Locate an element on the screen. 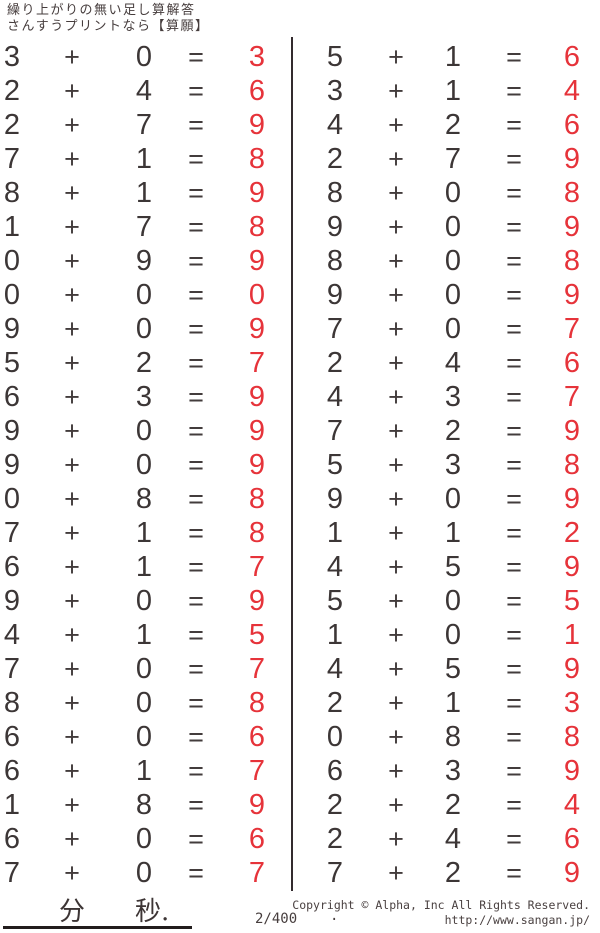  answer: 3 is located at coordinates (572, 702).